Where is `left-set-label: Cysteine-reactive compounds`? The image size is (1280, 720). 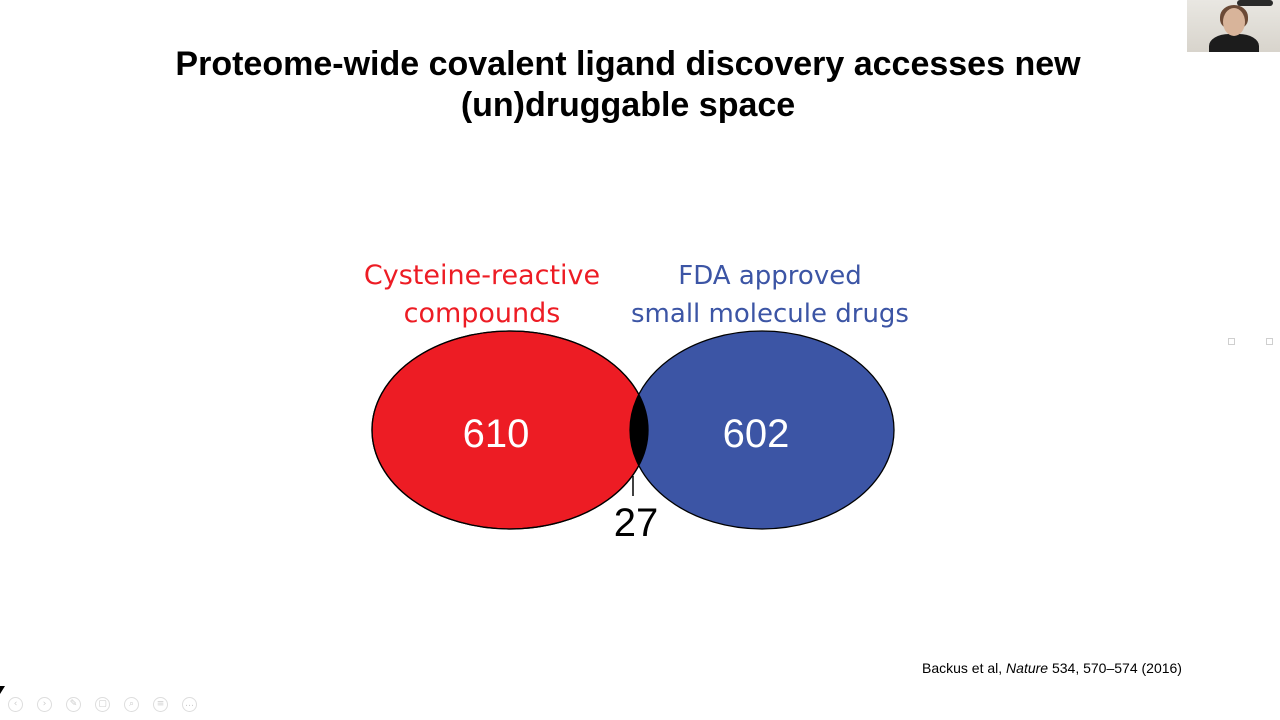 left-set-label: Cysteine-reactive compounds is located at coordinates (482, 295).